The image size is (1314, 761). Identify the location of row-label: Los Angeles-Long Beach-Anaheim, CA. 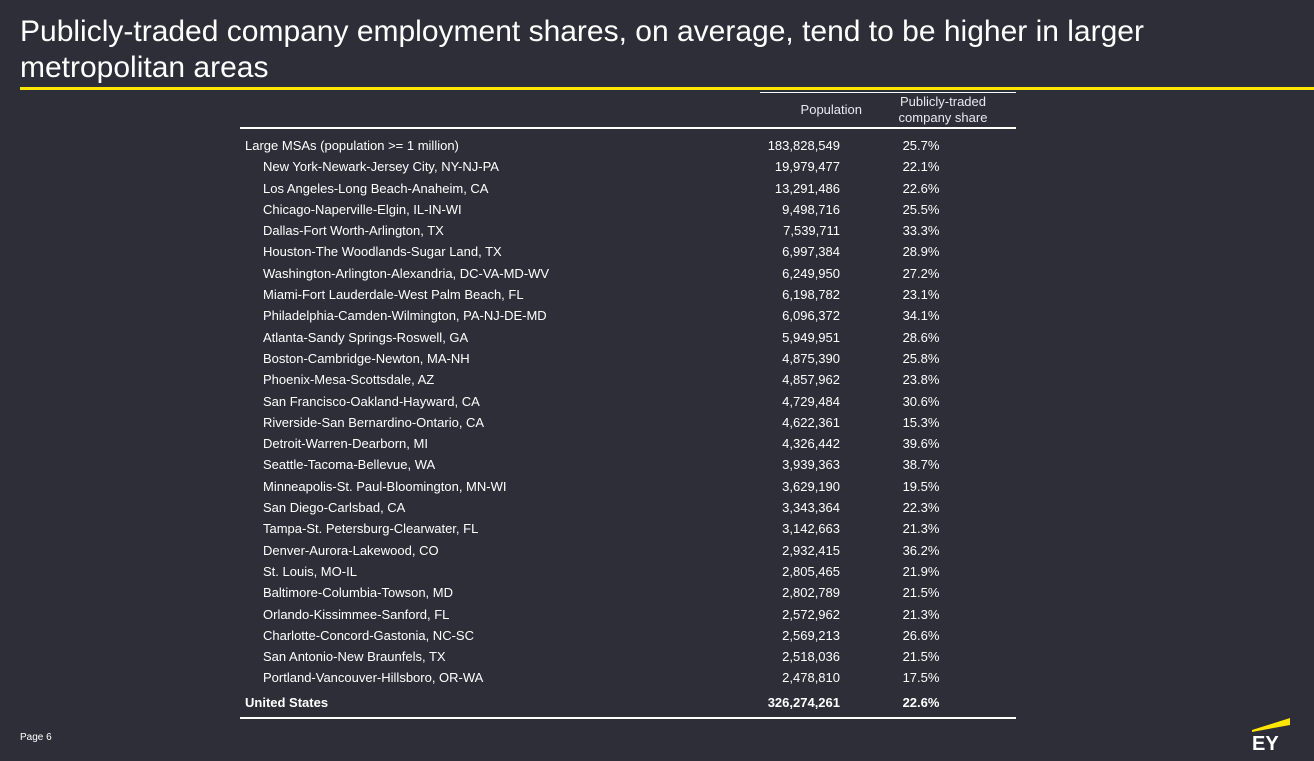
(376, 188).